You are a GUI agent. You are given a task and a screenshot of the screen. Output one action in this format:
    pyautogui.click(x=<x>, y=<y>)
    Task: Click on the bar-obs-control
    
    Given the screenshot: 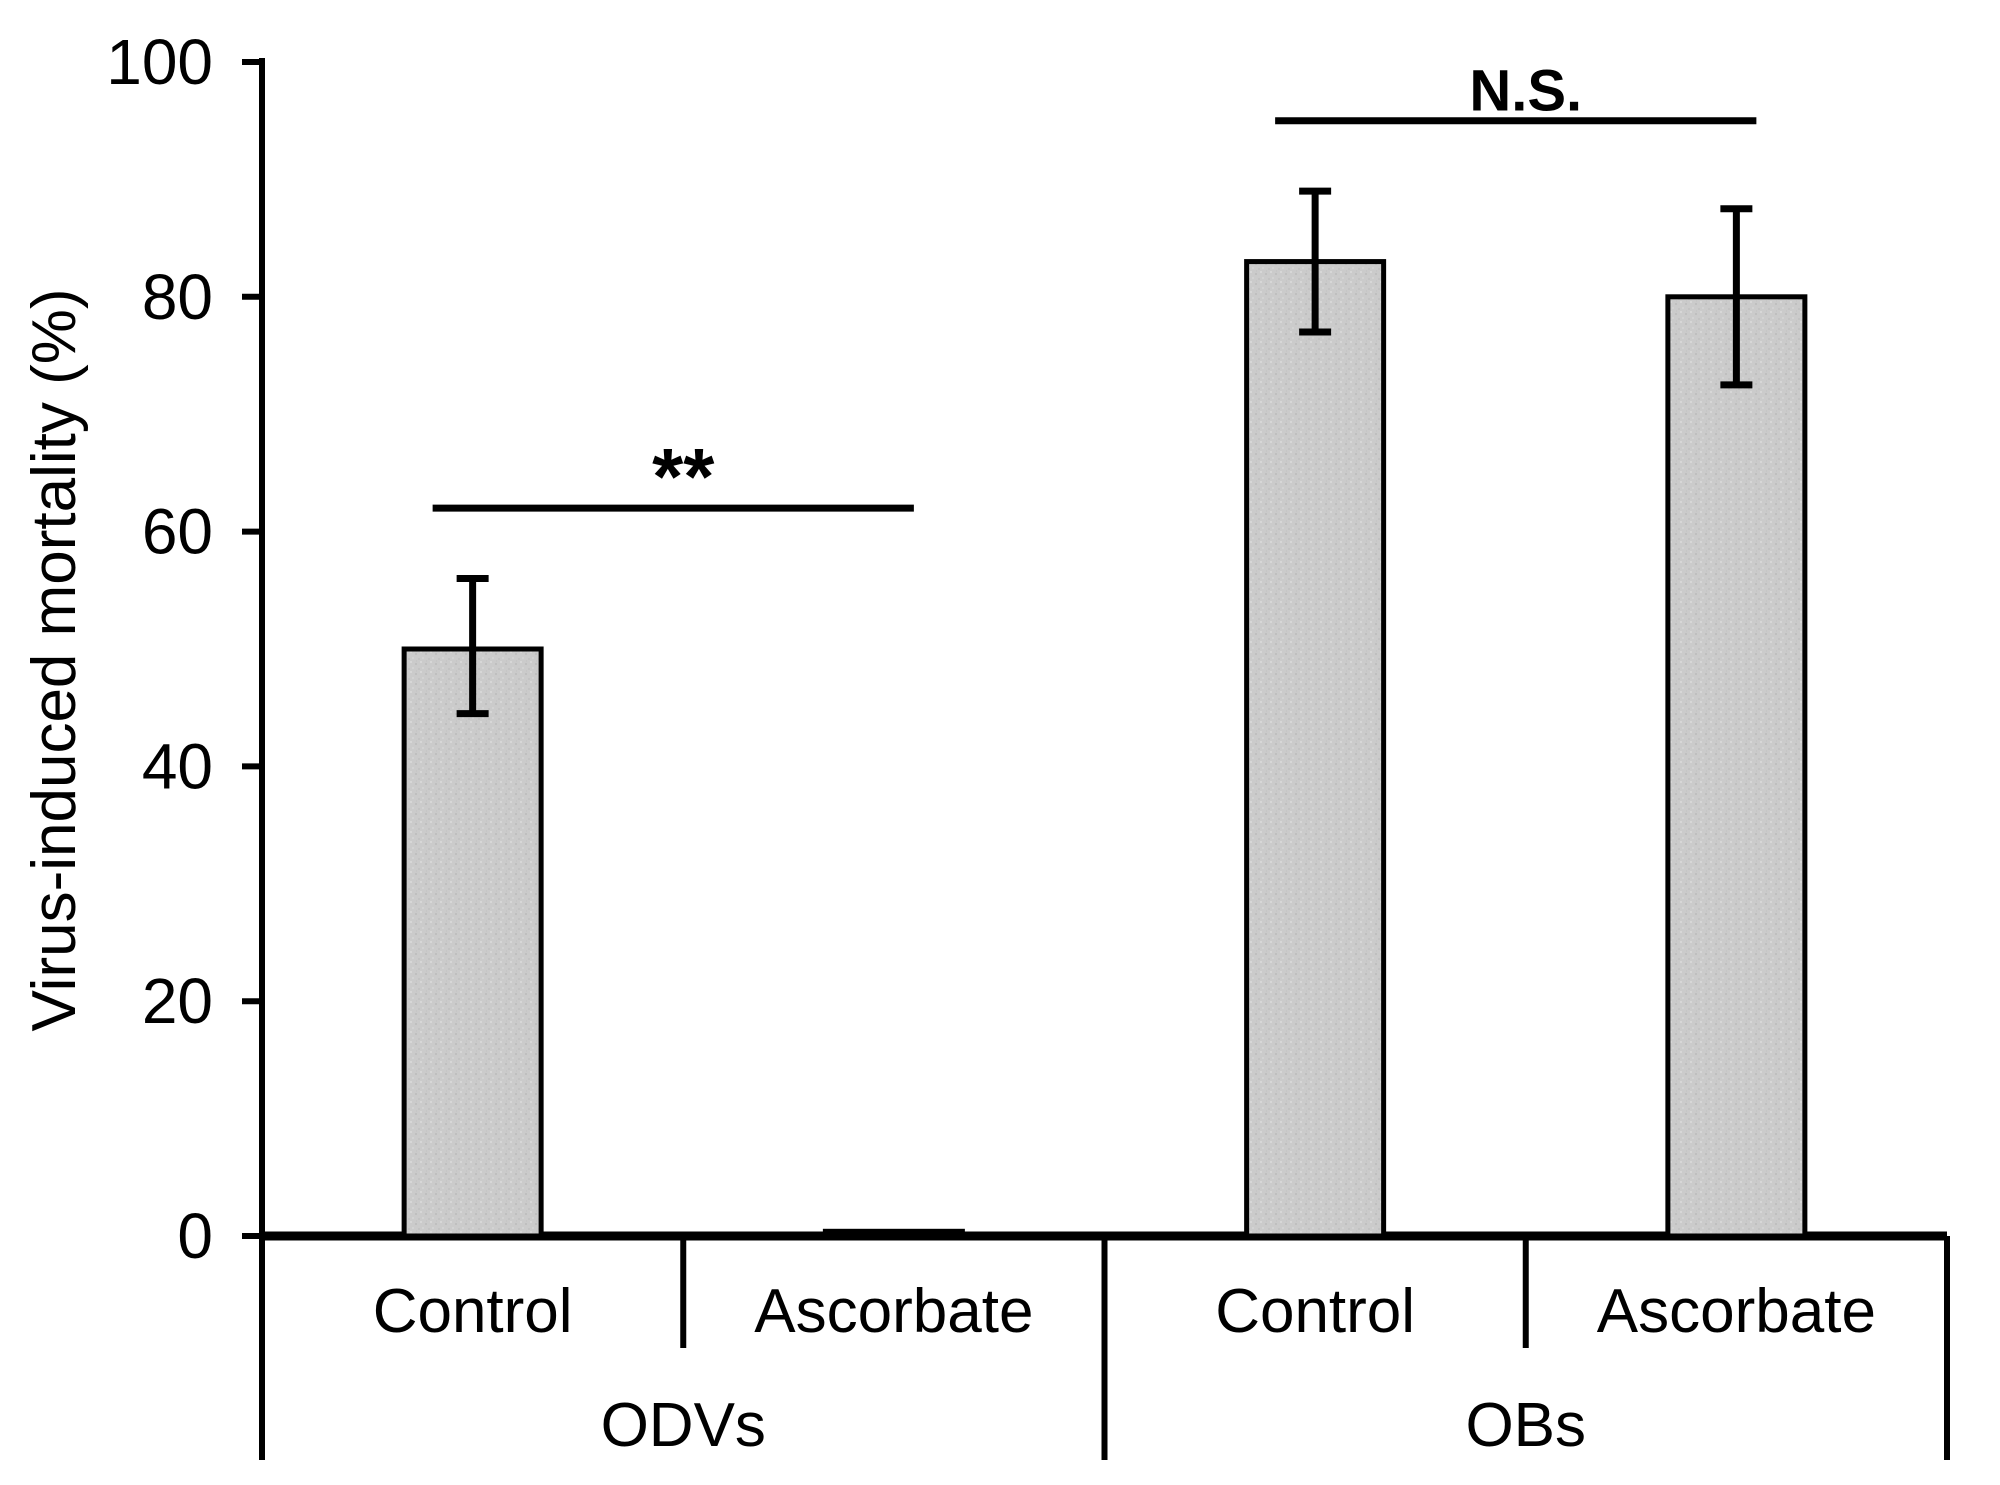 What is the action you would take?
    pyautogui.click(x=1315, y=749)
    